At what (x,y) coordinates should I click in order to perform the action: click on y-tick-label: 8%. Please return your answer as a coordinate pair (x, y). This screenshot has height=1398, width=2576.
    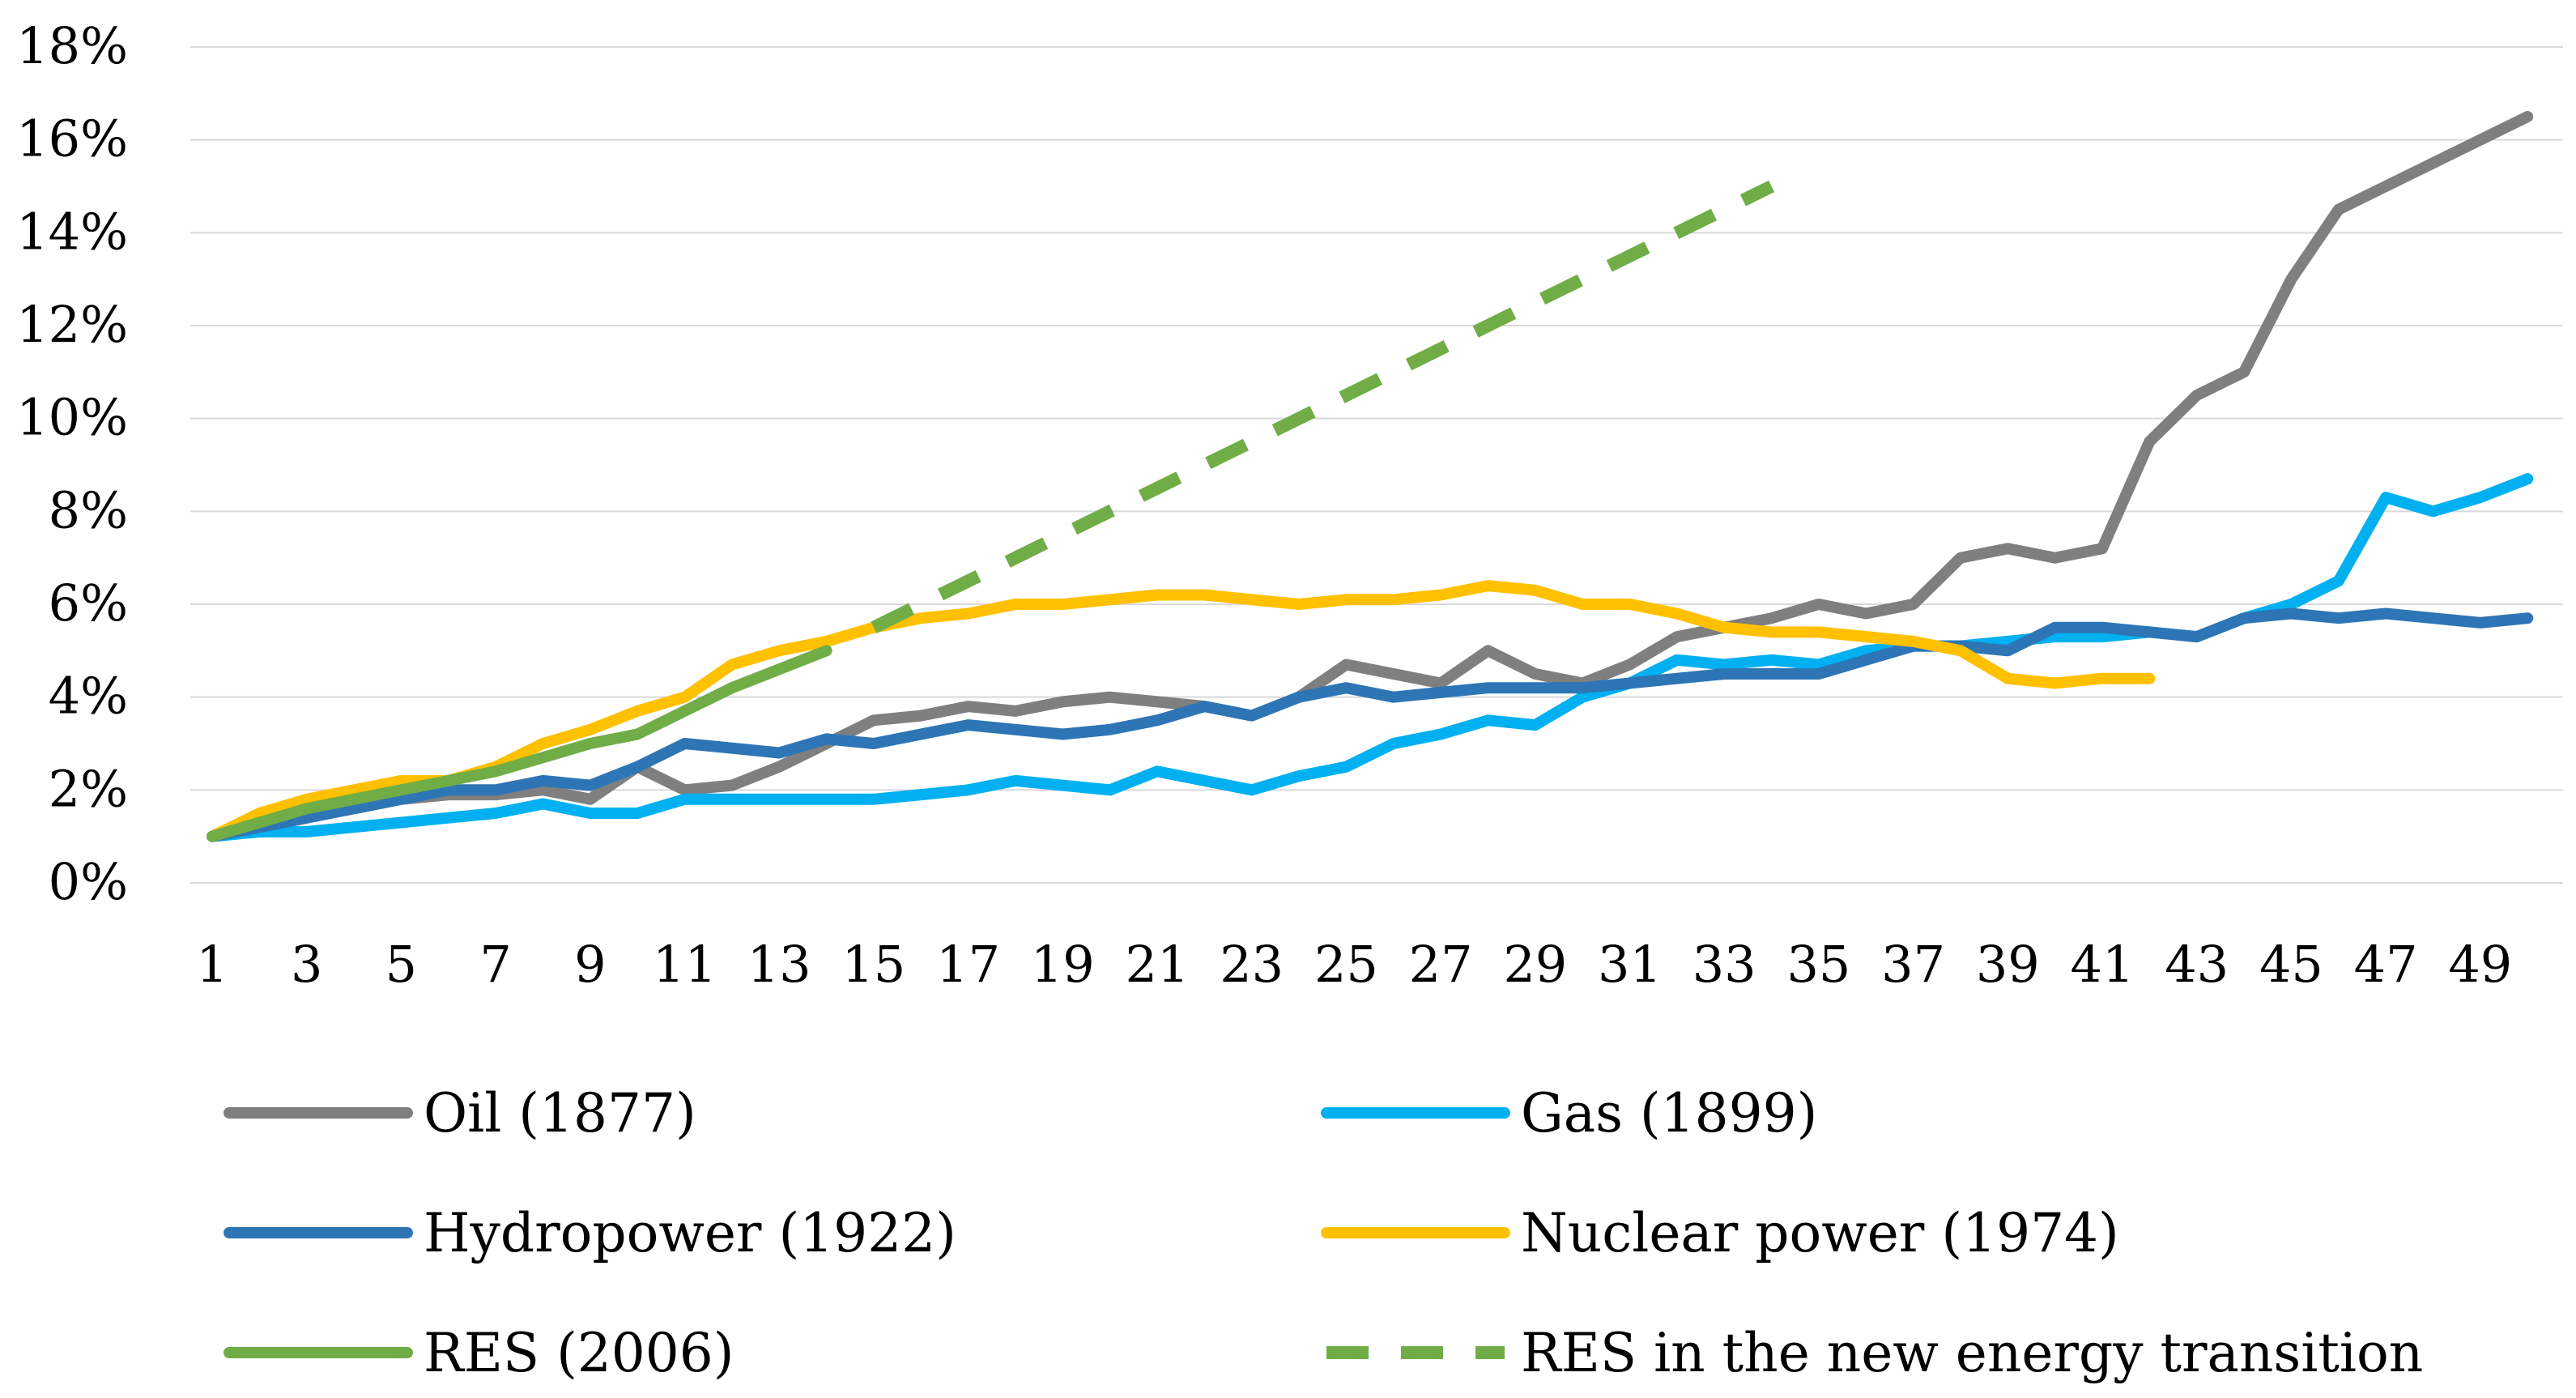
    Looking at the image, I should click on (88, 509).